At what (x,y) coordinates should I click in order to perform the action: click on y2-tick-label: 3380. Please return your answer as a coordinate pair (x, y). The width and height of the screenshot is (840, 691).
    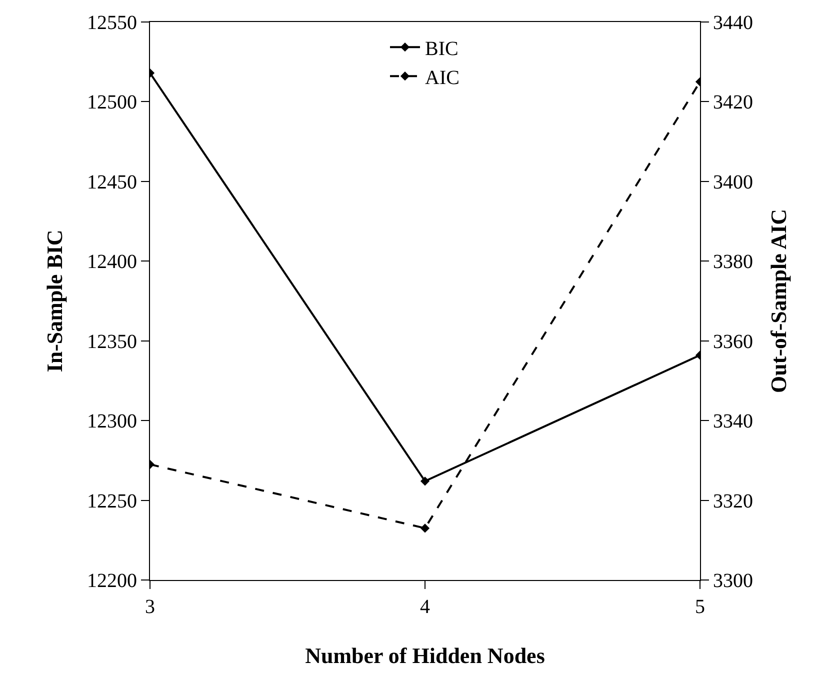
    Looking at the image, I should click on (733, 262).